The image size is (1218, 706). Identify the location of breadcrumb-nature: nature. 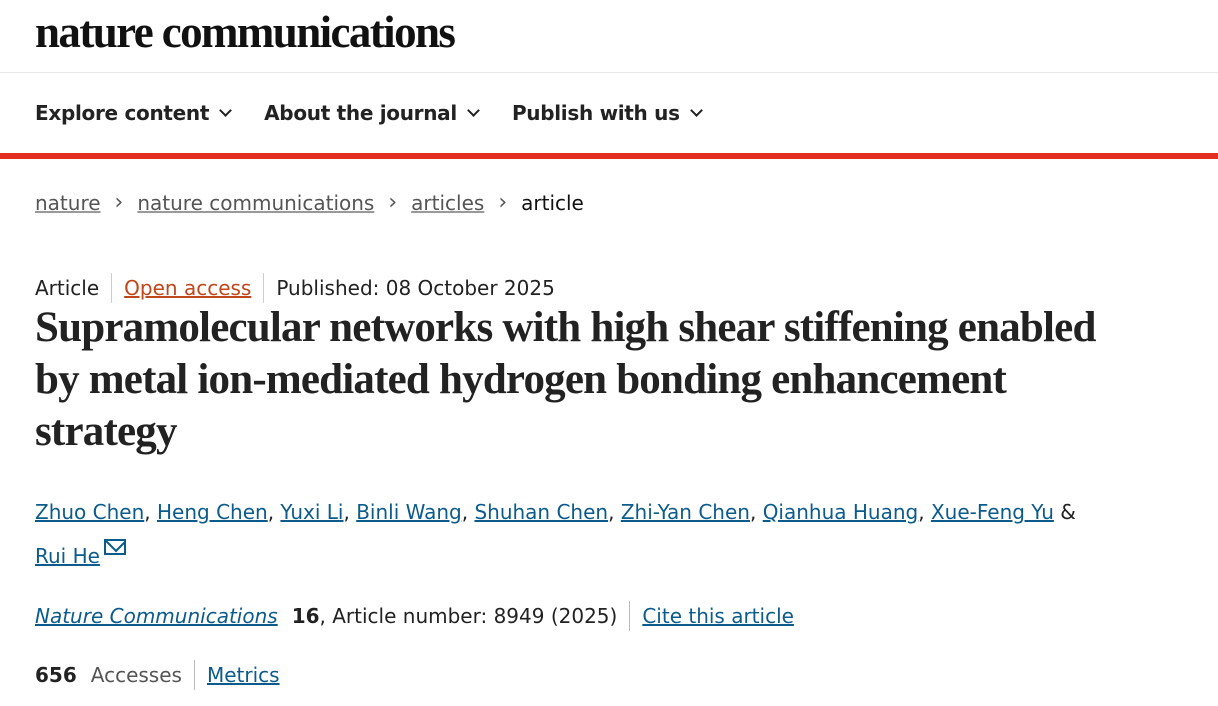
(68, 202).